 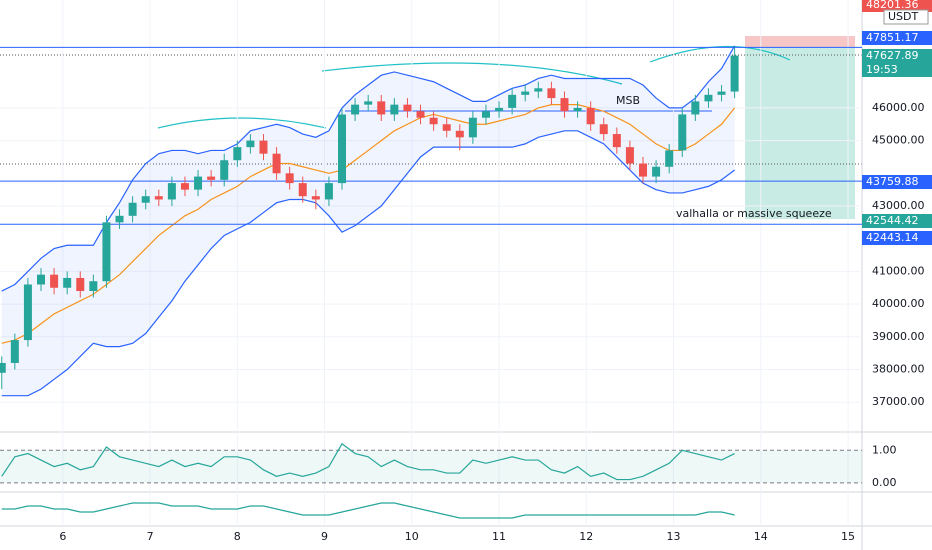 What do you see at coordinates (892, 55) in the screenshot?
I see `price-tag-label: 47627.89` at bounding box center [892, 55].